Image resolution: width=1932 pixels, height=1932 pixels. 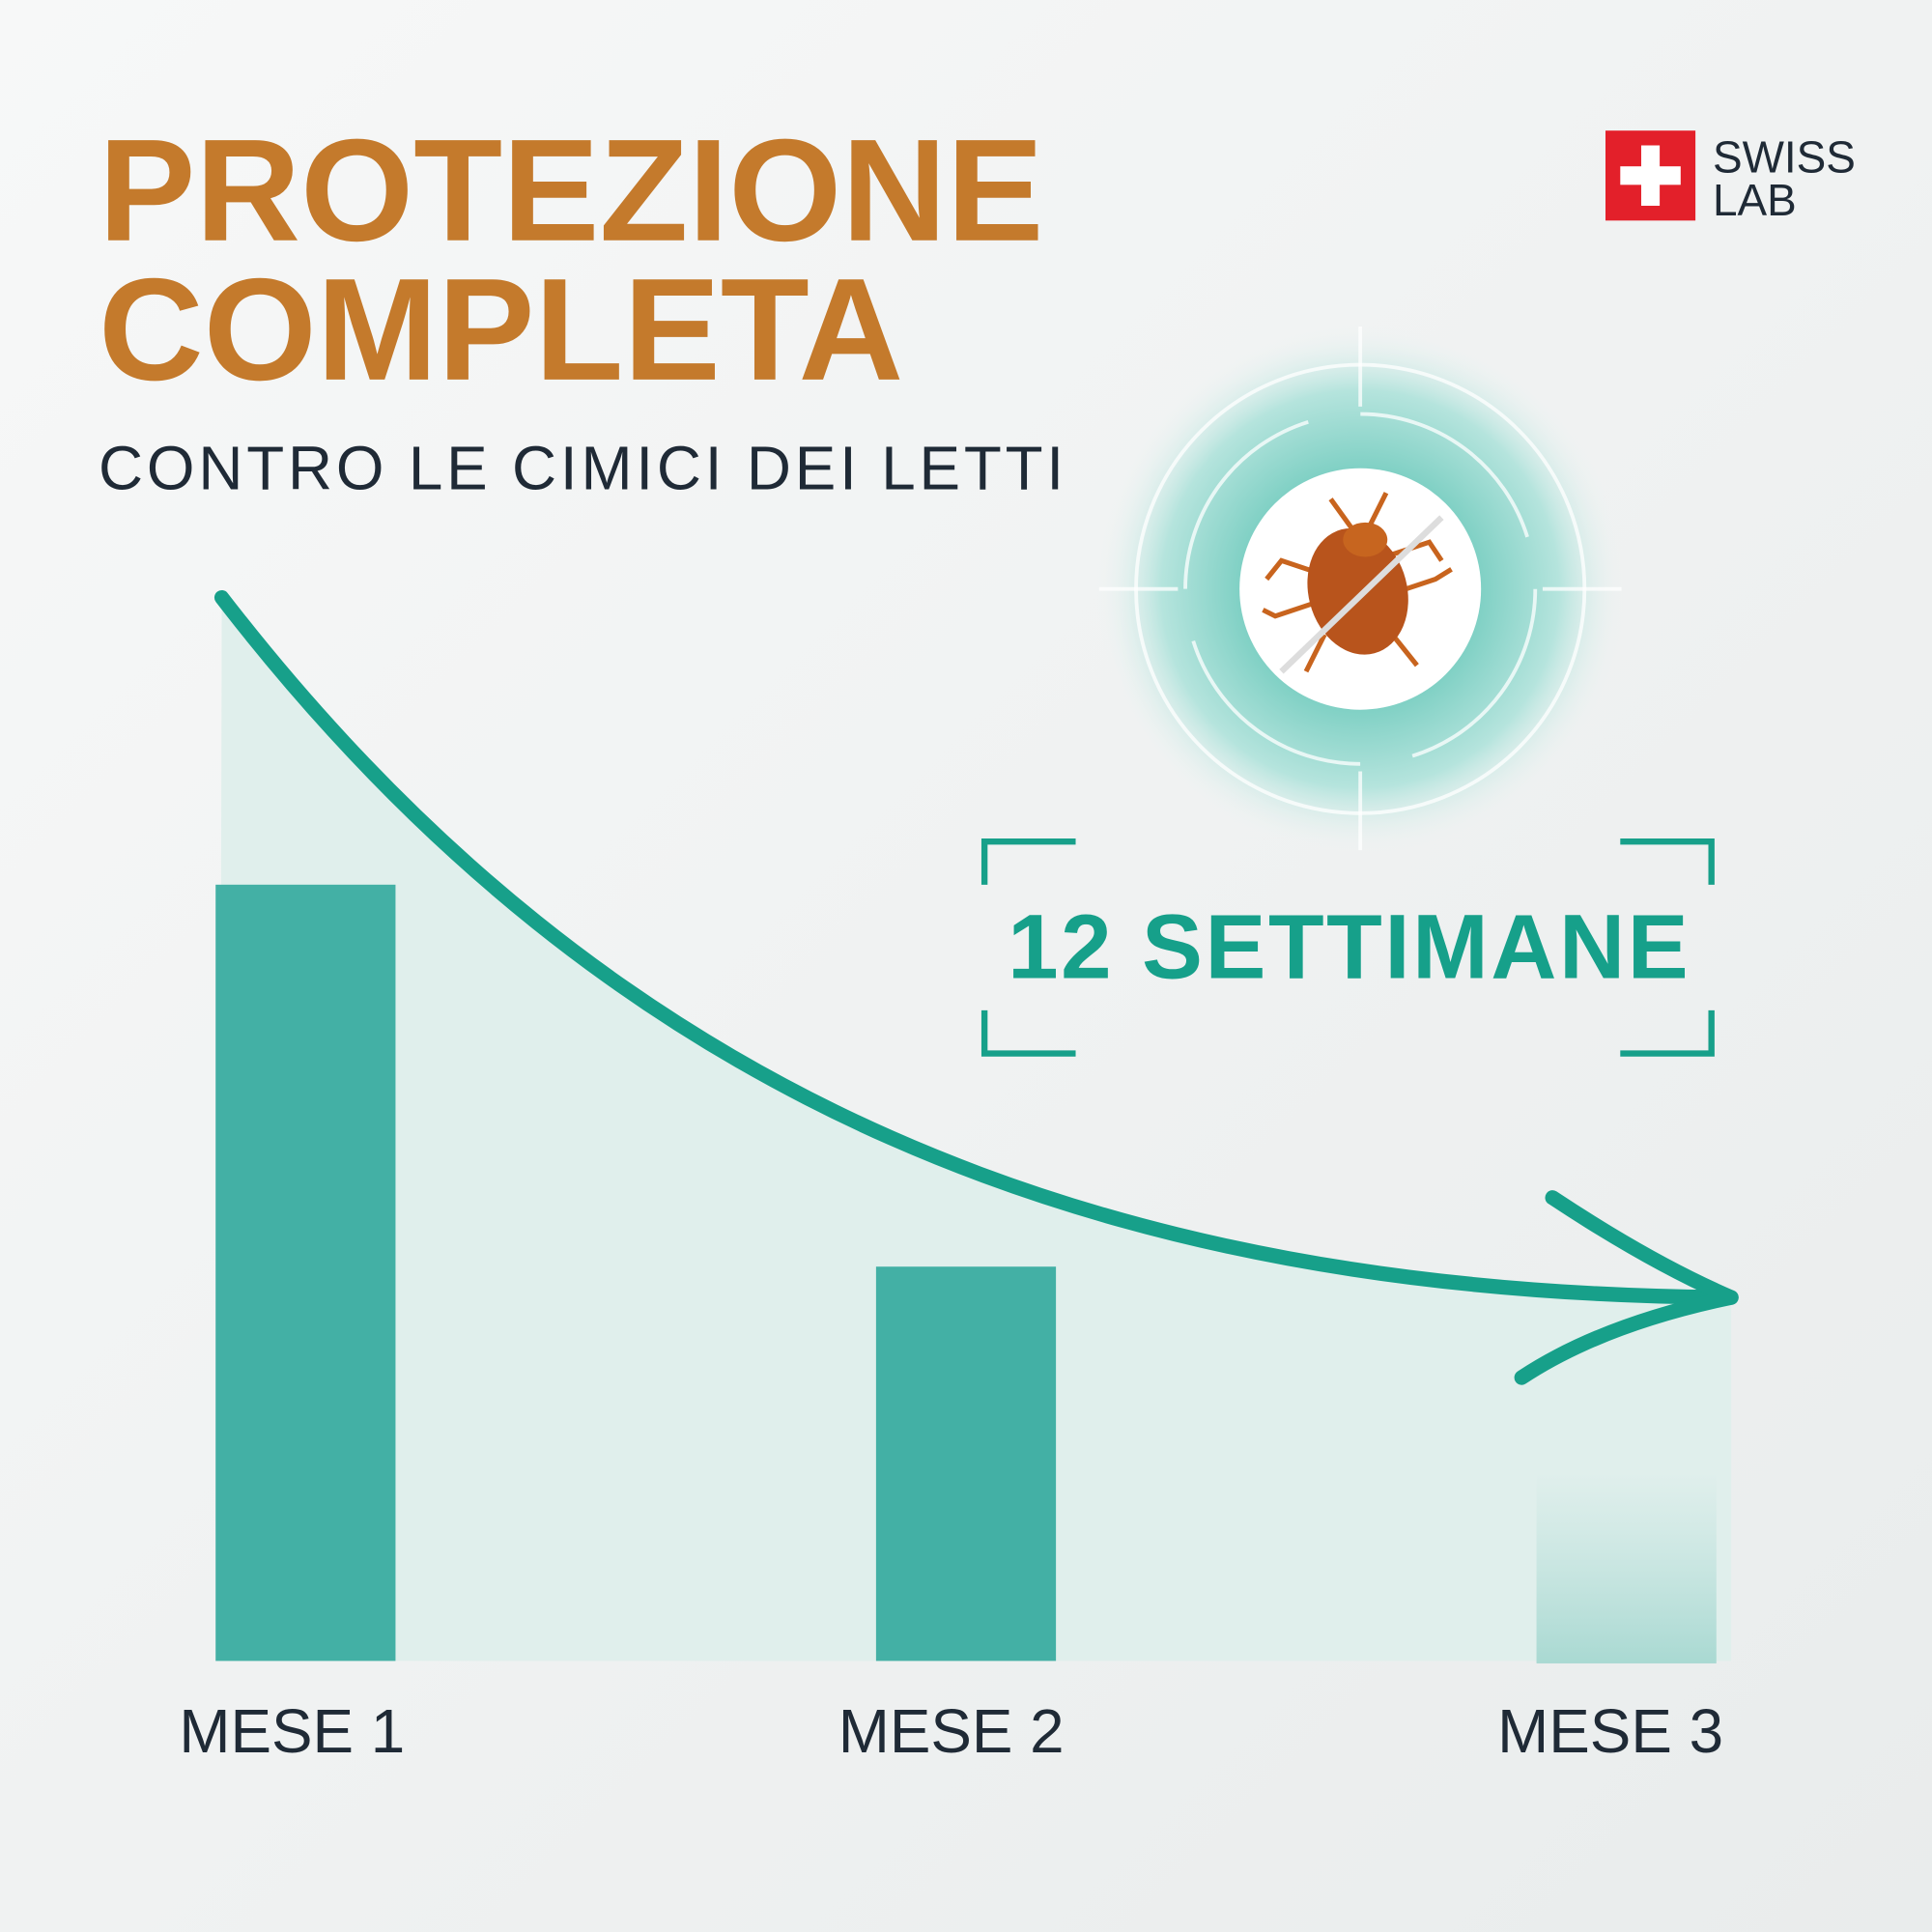 I want to click on title-line: PROTEZIONE, so click(x=571, y=190).